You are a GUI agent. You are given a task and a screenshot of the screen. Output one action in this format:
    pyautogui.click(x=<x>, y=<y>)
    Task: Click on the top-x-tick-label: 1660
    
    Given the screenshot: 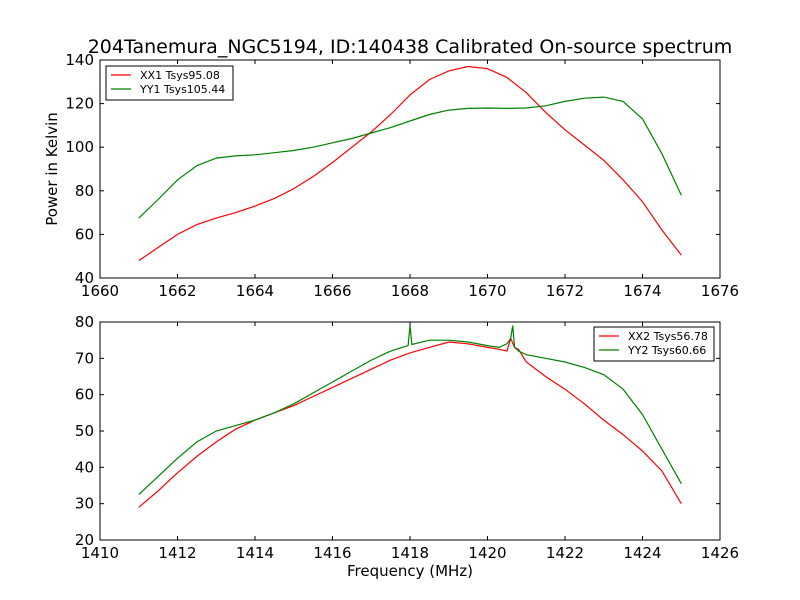 What is the action you would take?
    pyautogui.click(x=100, y=291)
    